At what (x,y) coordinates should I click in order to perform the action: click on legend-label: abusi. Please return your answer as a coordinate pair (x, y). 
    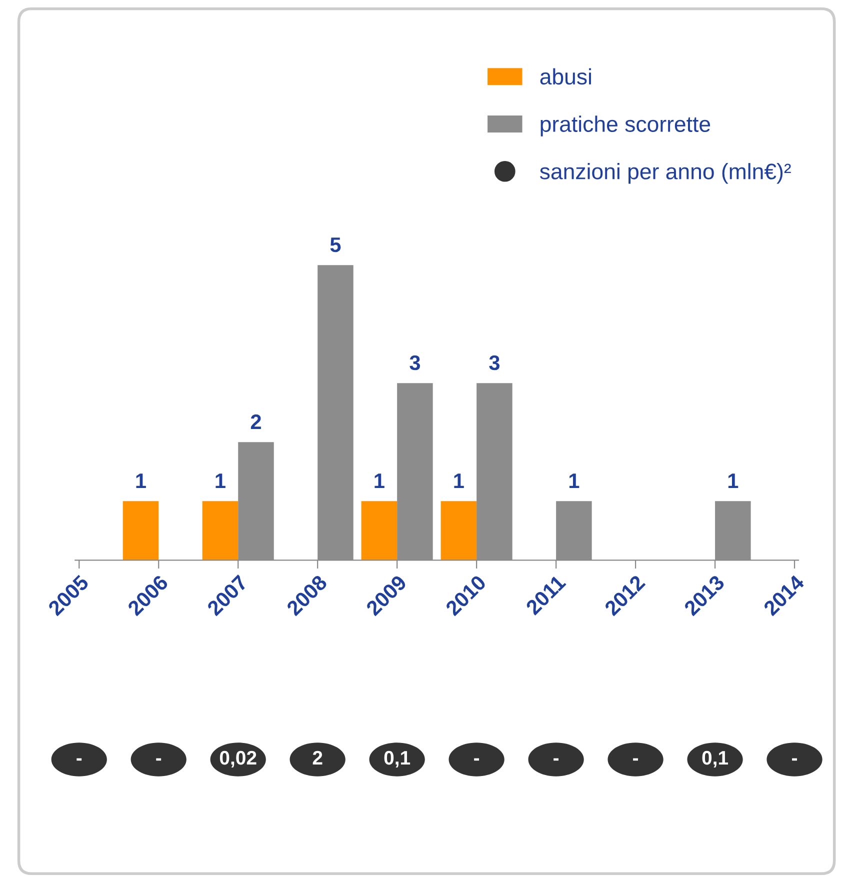
    Looking at the image, I should click on (565, 76).